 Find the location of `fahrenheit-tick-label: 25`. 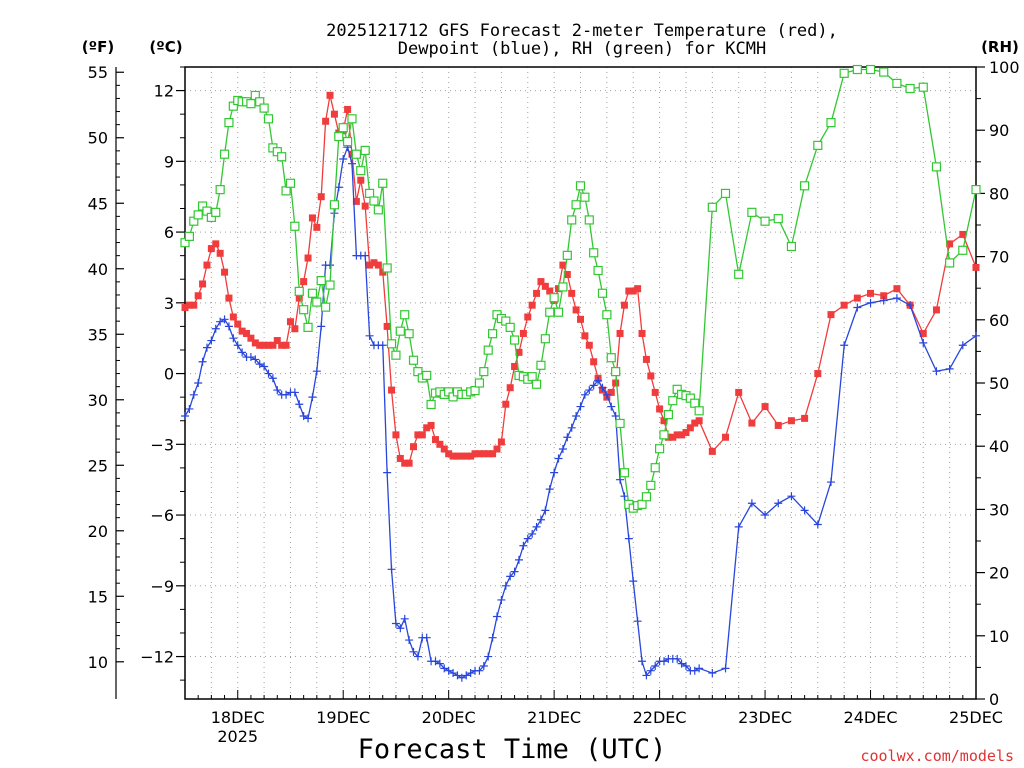

fahrenheit-tick-label: 25 is located at coordinates (98, 465).